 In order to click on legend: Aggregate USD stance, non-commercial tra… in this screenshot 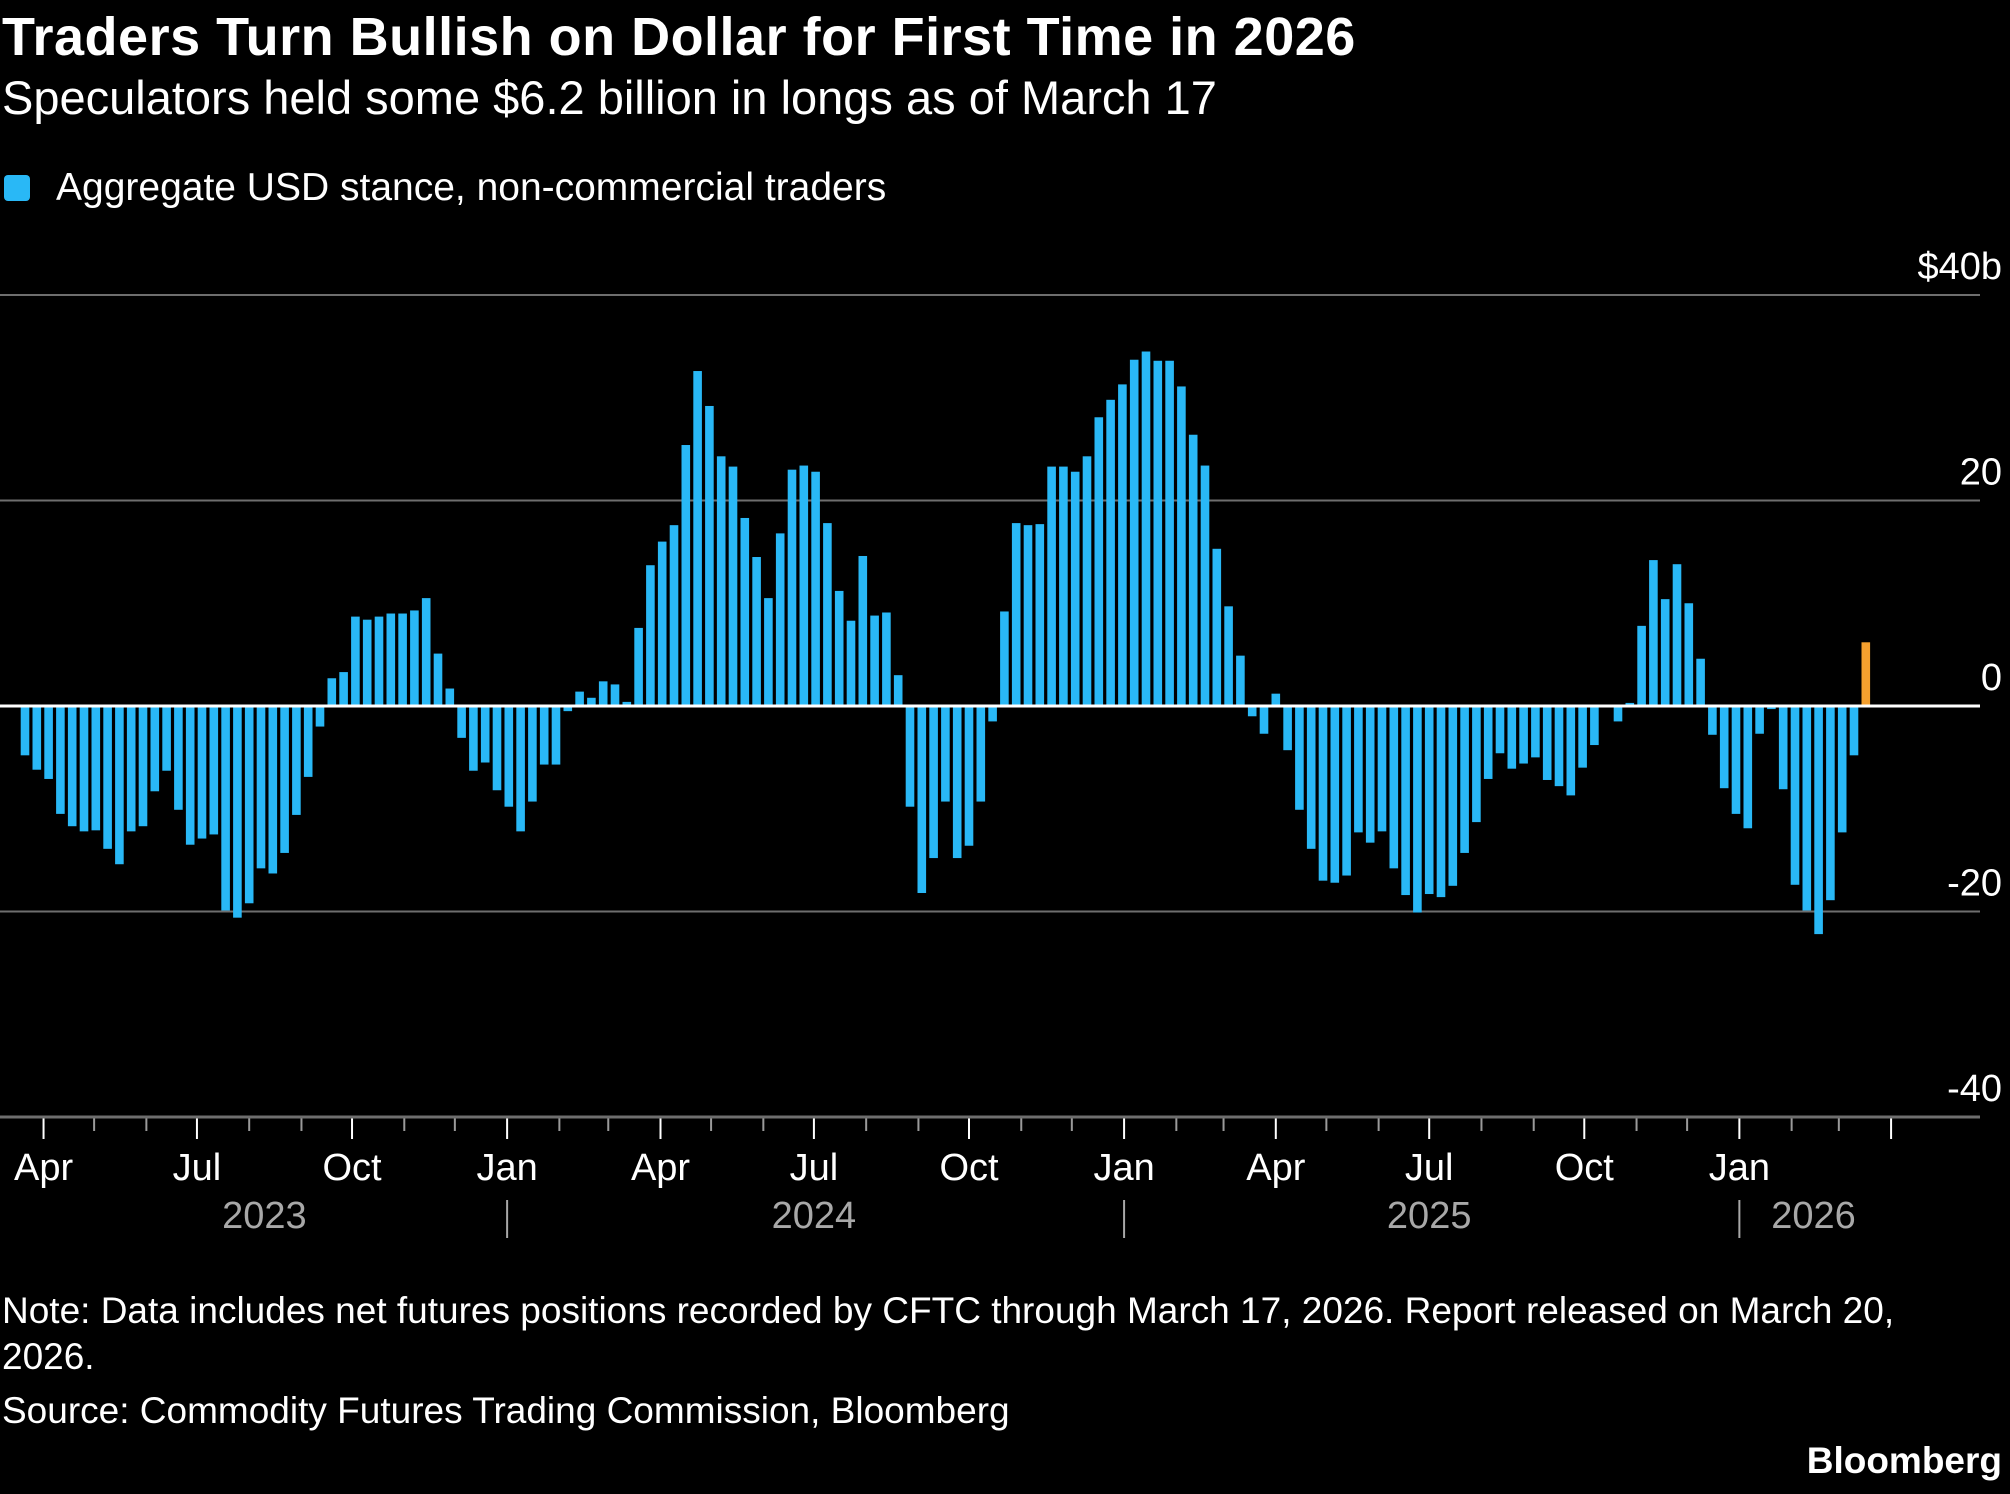, I will do `click(445, 188)`.